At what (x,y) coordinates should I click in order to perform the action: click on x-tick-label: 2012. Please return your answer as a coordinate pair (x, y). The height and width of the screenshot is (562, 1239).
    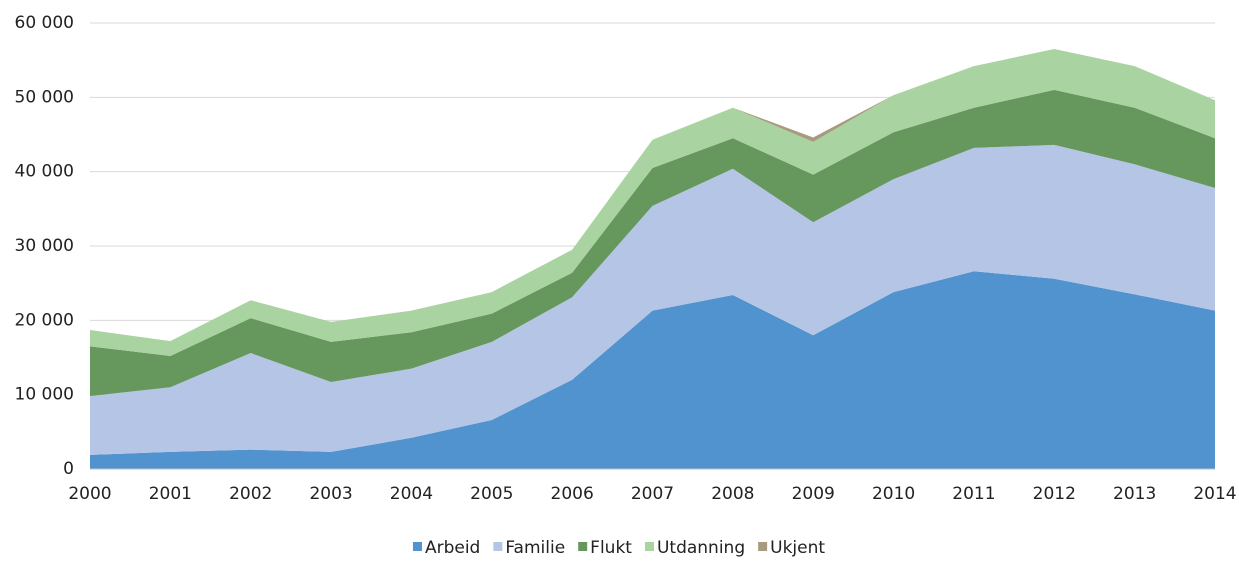
    Looking at the image, I should click on (1054, 494).